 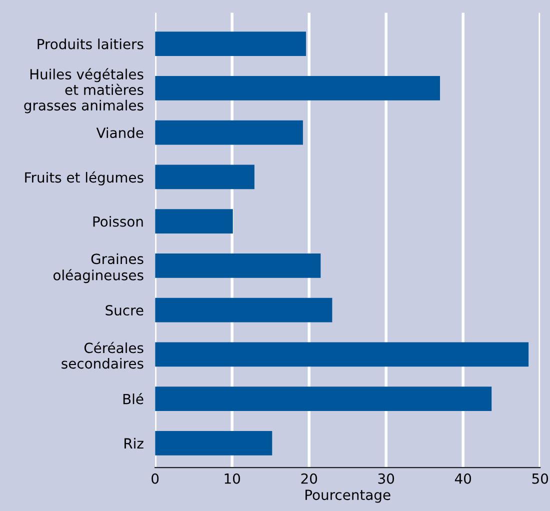 What do you see at coordinates (120, 132) in the screenshot?
I see `y-tick-label: Viande` at bounding box center [120, 132].